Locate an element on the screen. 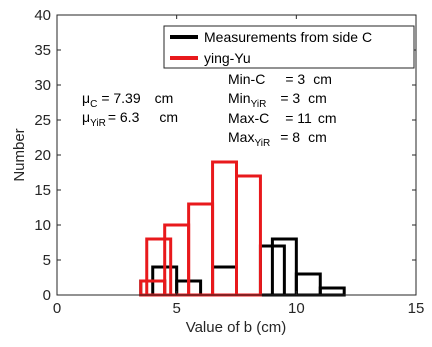 This screenshot has height=347, width=432. x-tick-label-0: 0 is located at coordinates (57, 308).